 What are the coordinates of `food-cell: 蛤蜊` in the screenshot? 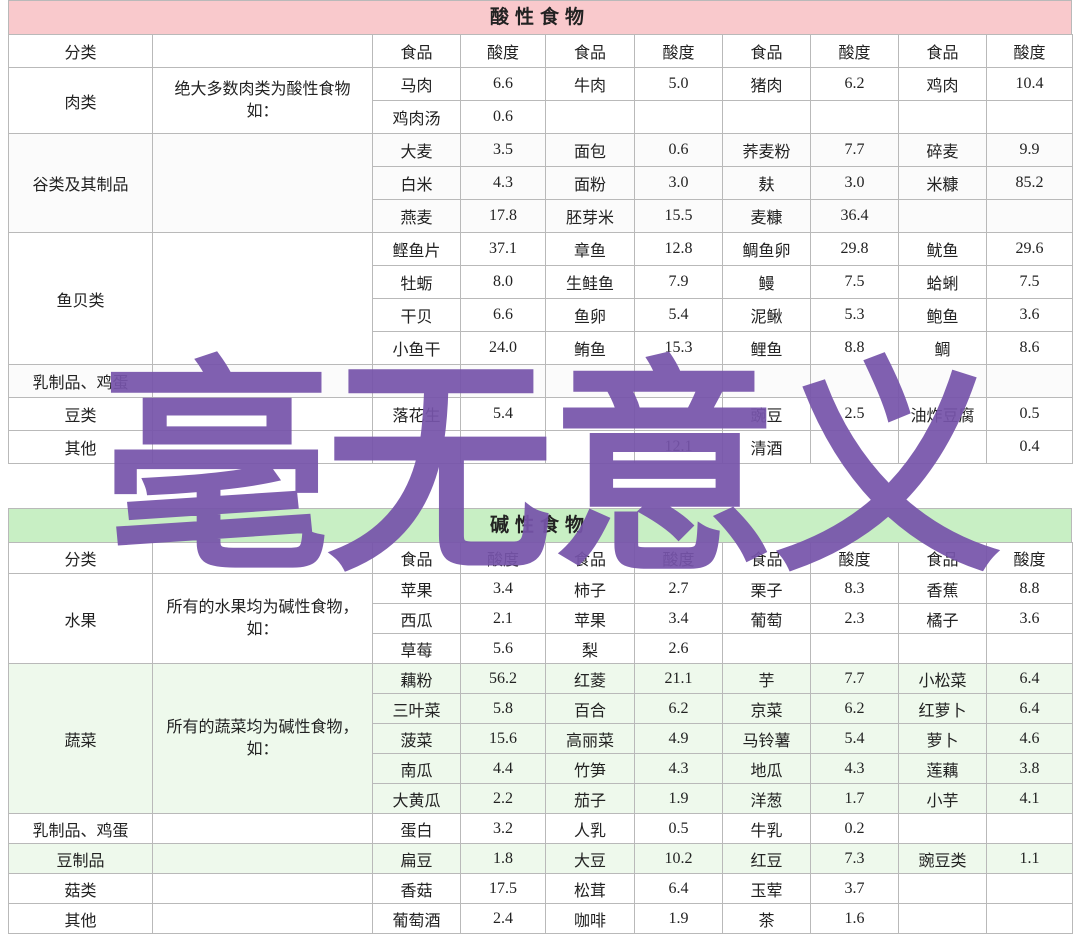 It's located at (942, 282).